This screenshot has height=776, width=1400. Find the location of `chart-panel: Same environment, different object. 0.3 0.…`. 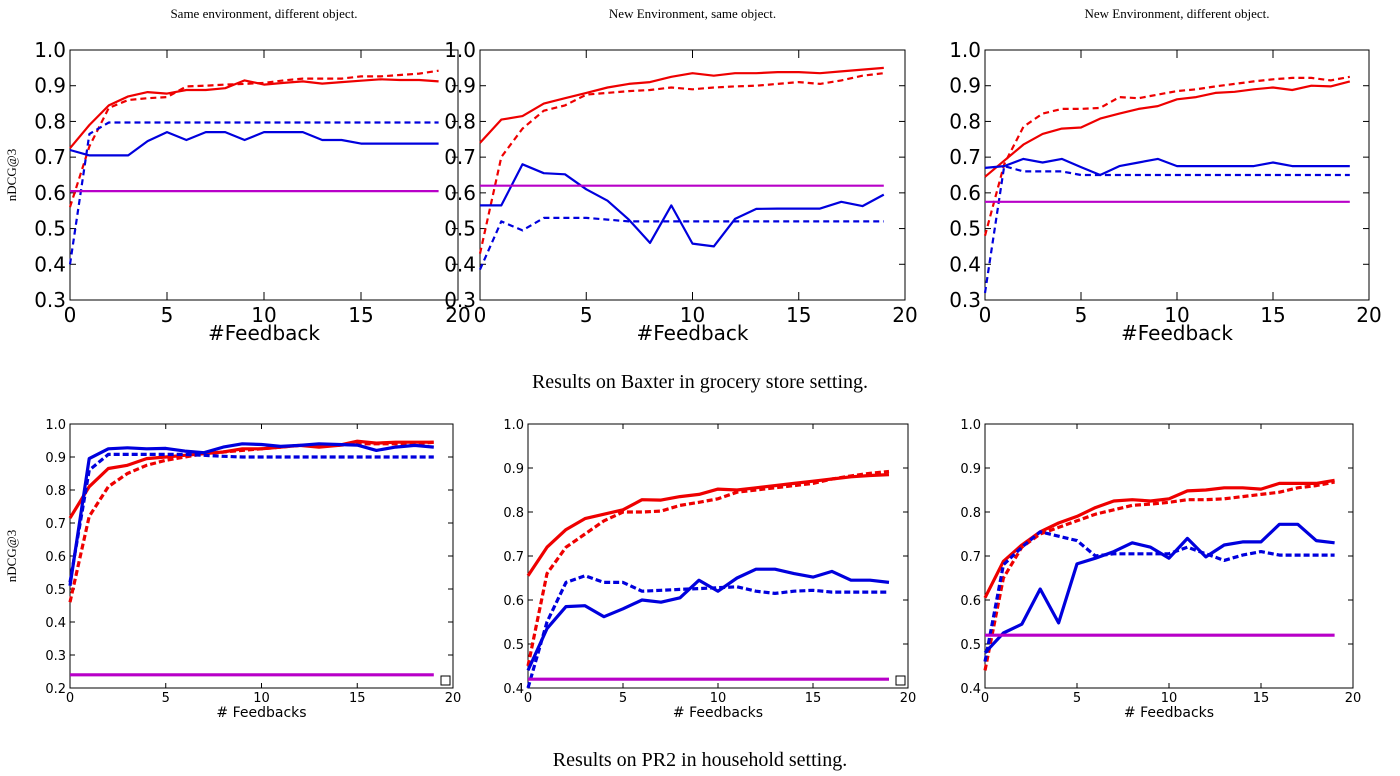

chart-panel: Same environment, different object. 0.3 0.… is located at coordinates (252, 175).